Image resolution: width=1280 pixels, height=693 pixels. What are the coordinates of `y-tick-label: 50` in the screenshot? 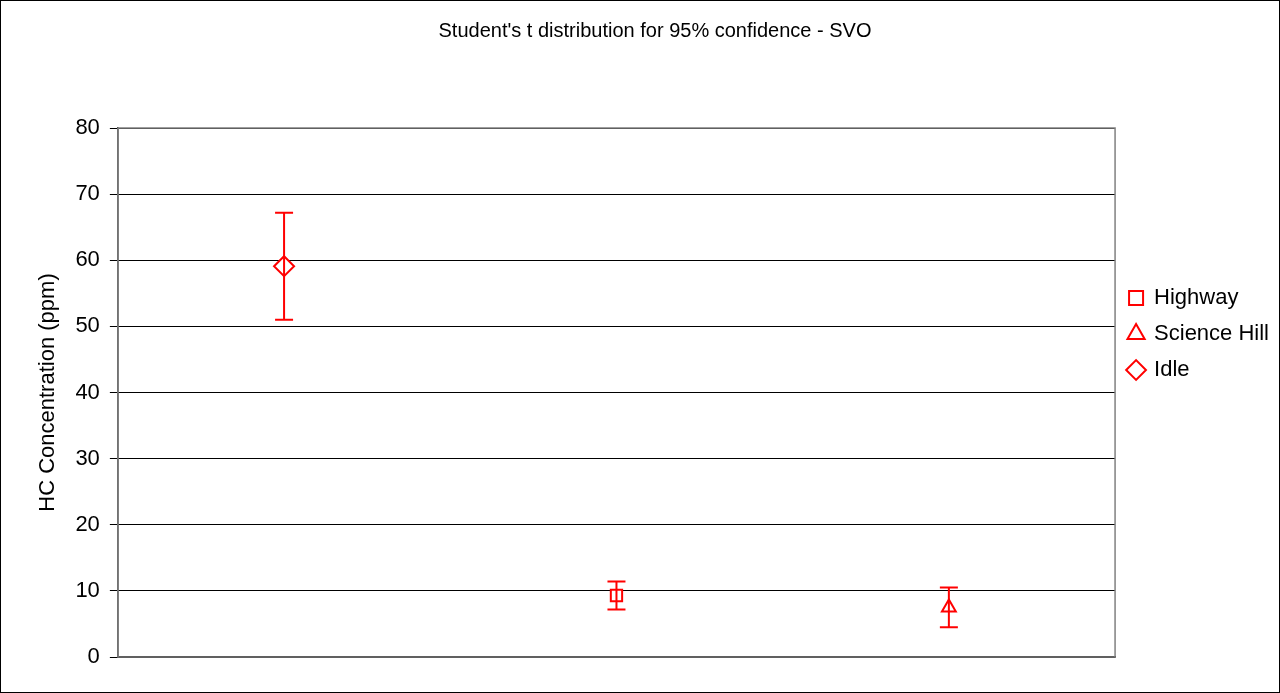 It's located at (87, 325).